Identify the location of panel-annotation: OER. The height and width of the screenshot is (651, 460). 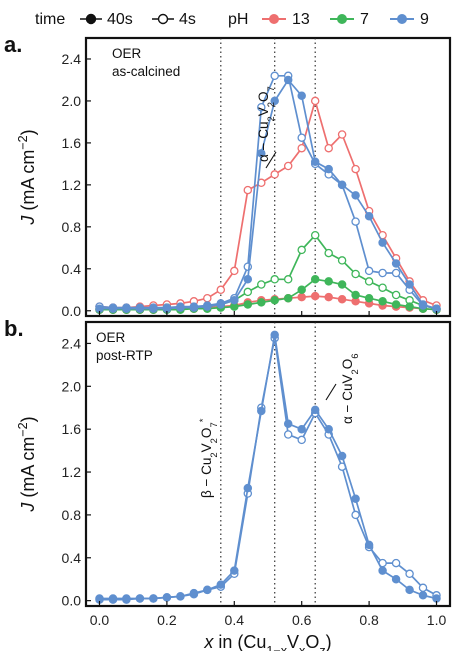
(111, 337).